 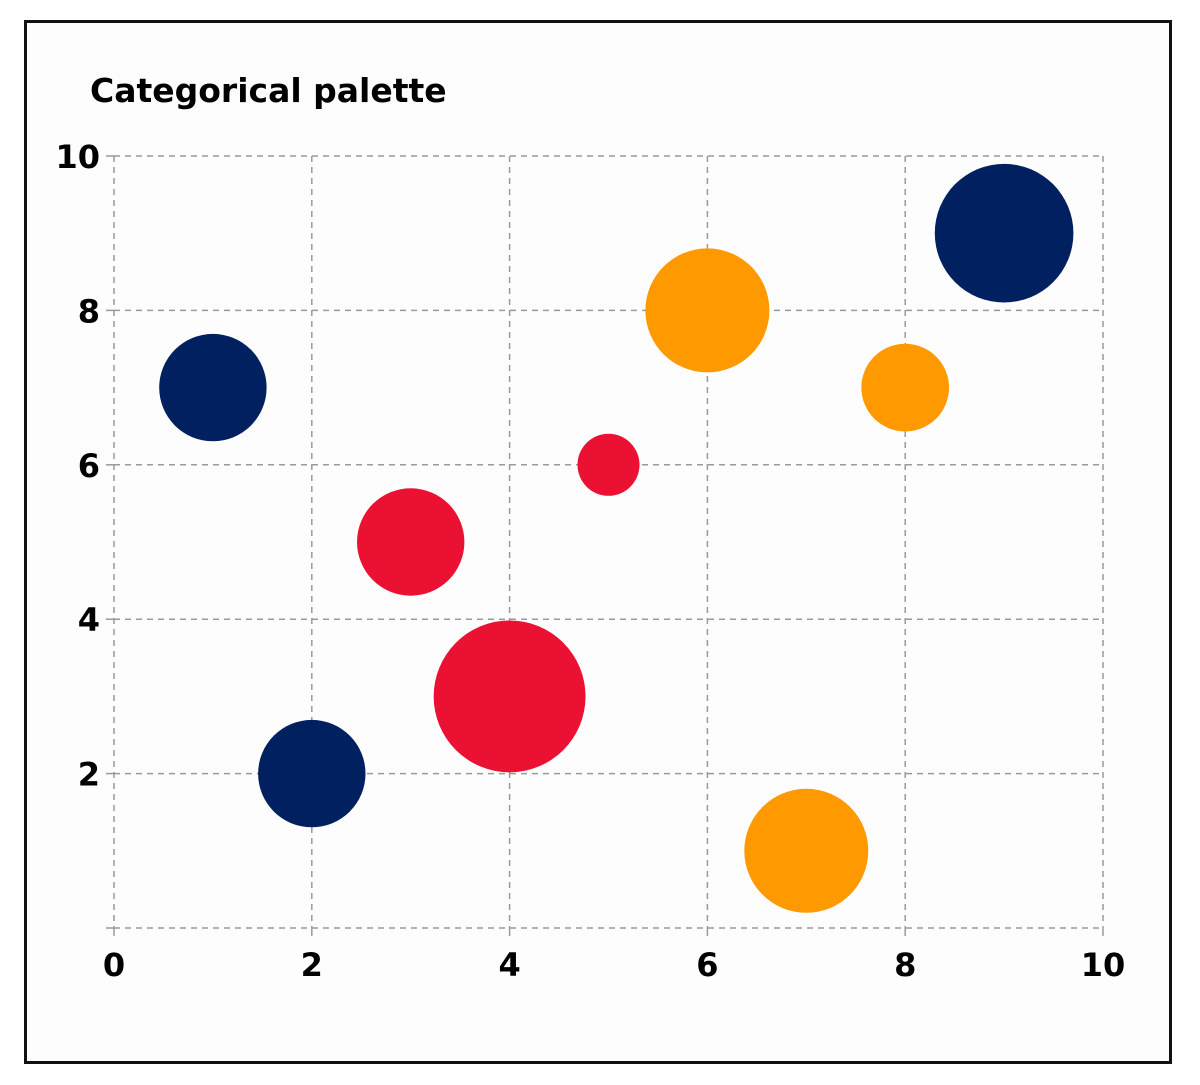 What do you see at coordinates (89, 311) in the screenshot?
I see `y-tick-label: 8` at bounding box center [89, 311].